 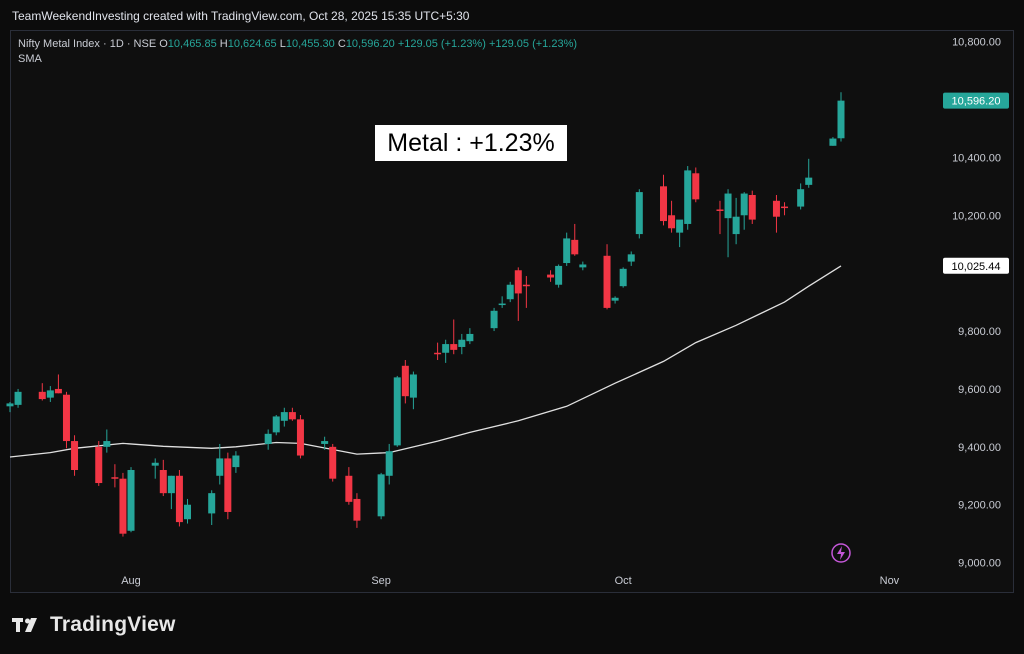 What do you see at coordinates (24, 625) in the screenshot?
I see `tradingview-logo-icon` at bounding box center [24, 625].